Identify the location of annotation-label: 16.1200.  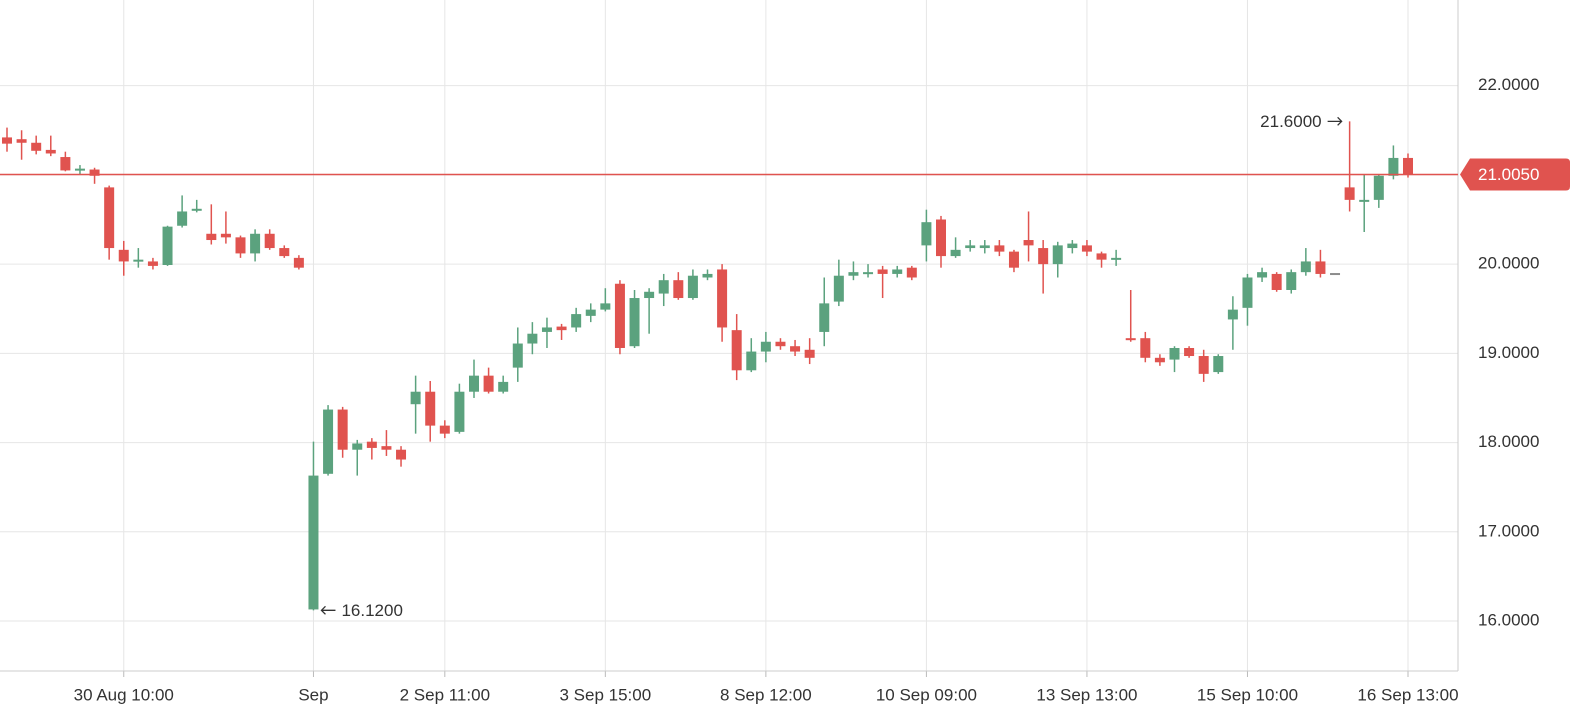
(371, 610).